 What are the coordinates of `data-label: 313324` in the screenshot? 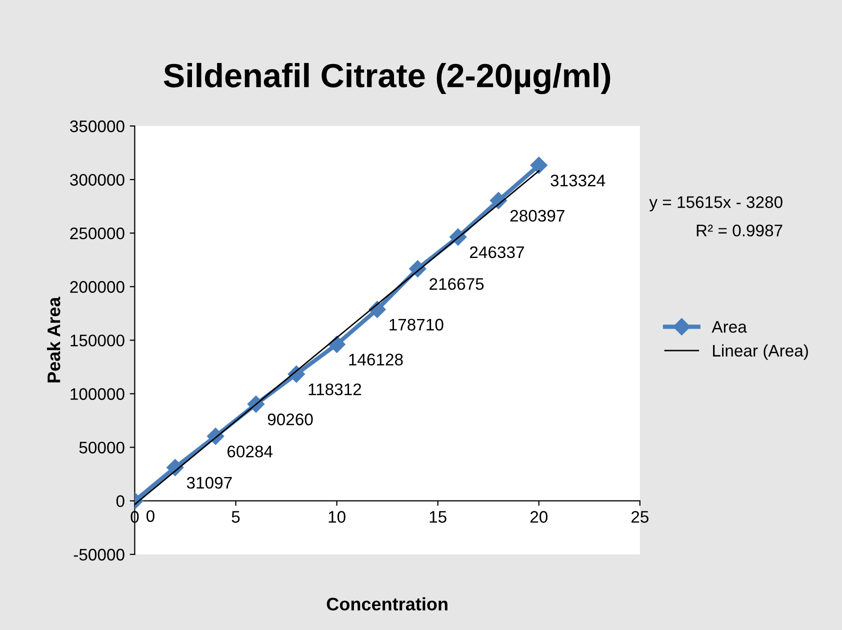 It's located at (578, 180).